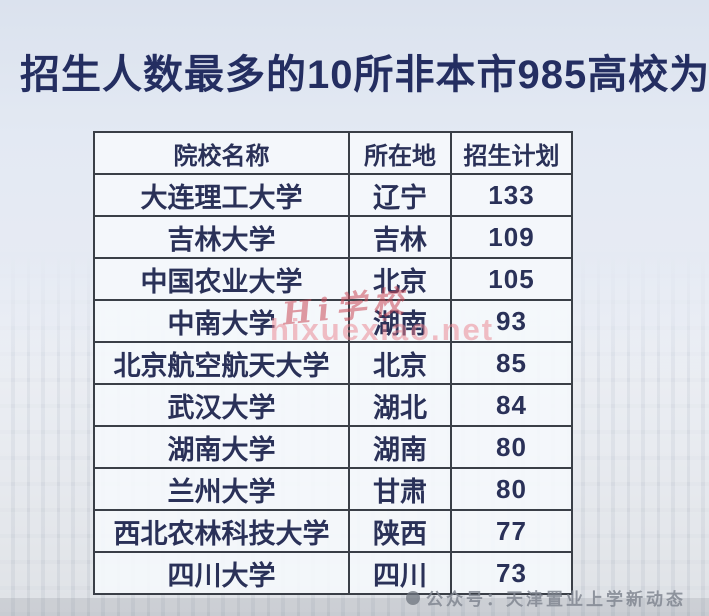 The height and width of the screenshot is (616, 709). I want to click on school-name-cell: 中国农业大学, so click(221, 279).